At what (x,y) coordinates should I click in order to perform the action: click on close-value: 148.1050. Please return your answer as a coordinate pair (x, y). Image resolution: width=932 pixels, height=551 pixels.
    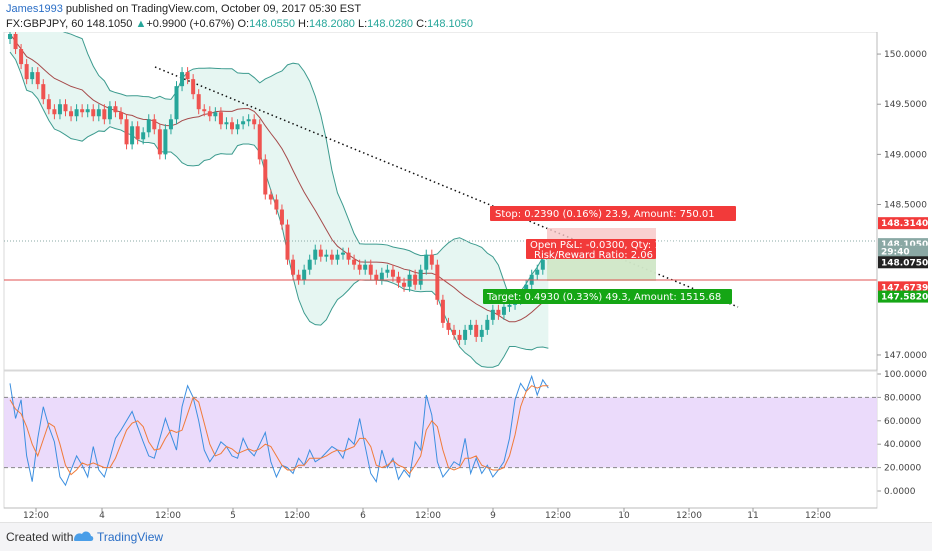
    Looking at the image, I should click on (450, 24).